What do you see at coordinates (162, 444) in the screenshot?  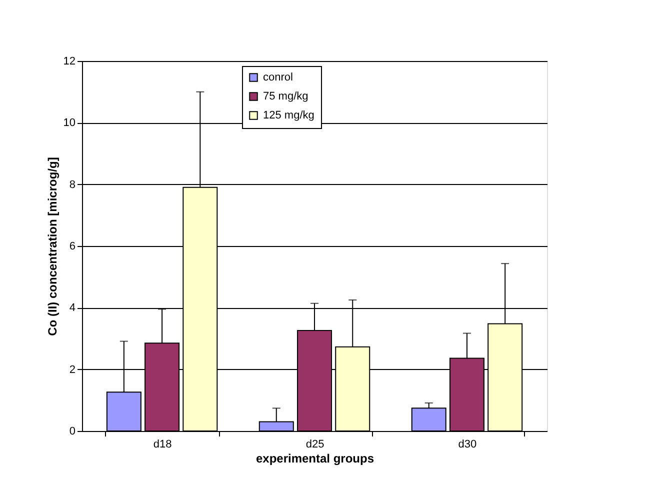 I see `x-tick-label: d18` at bounding box center [162, 444].